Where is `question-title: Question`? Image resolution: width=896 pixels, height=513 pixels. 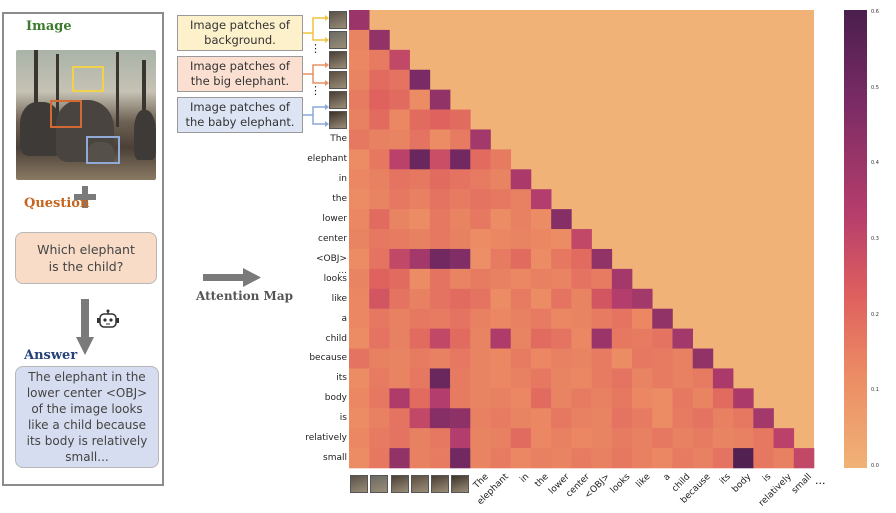
question-title: Question is located at coordinates (57, 203).